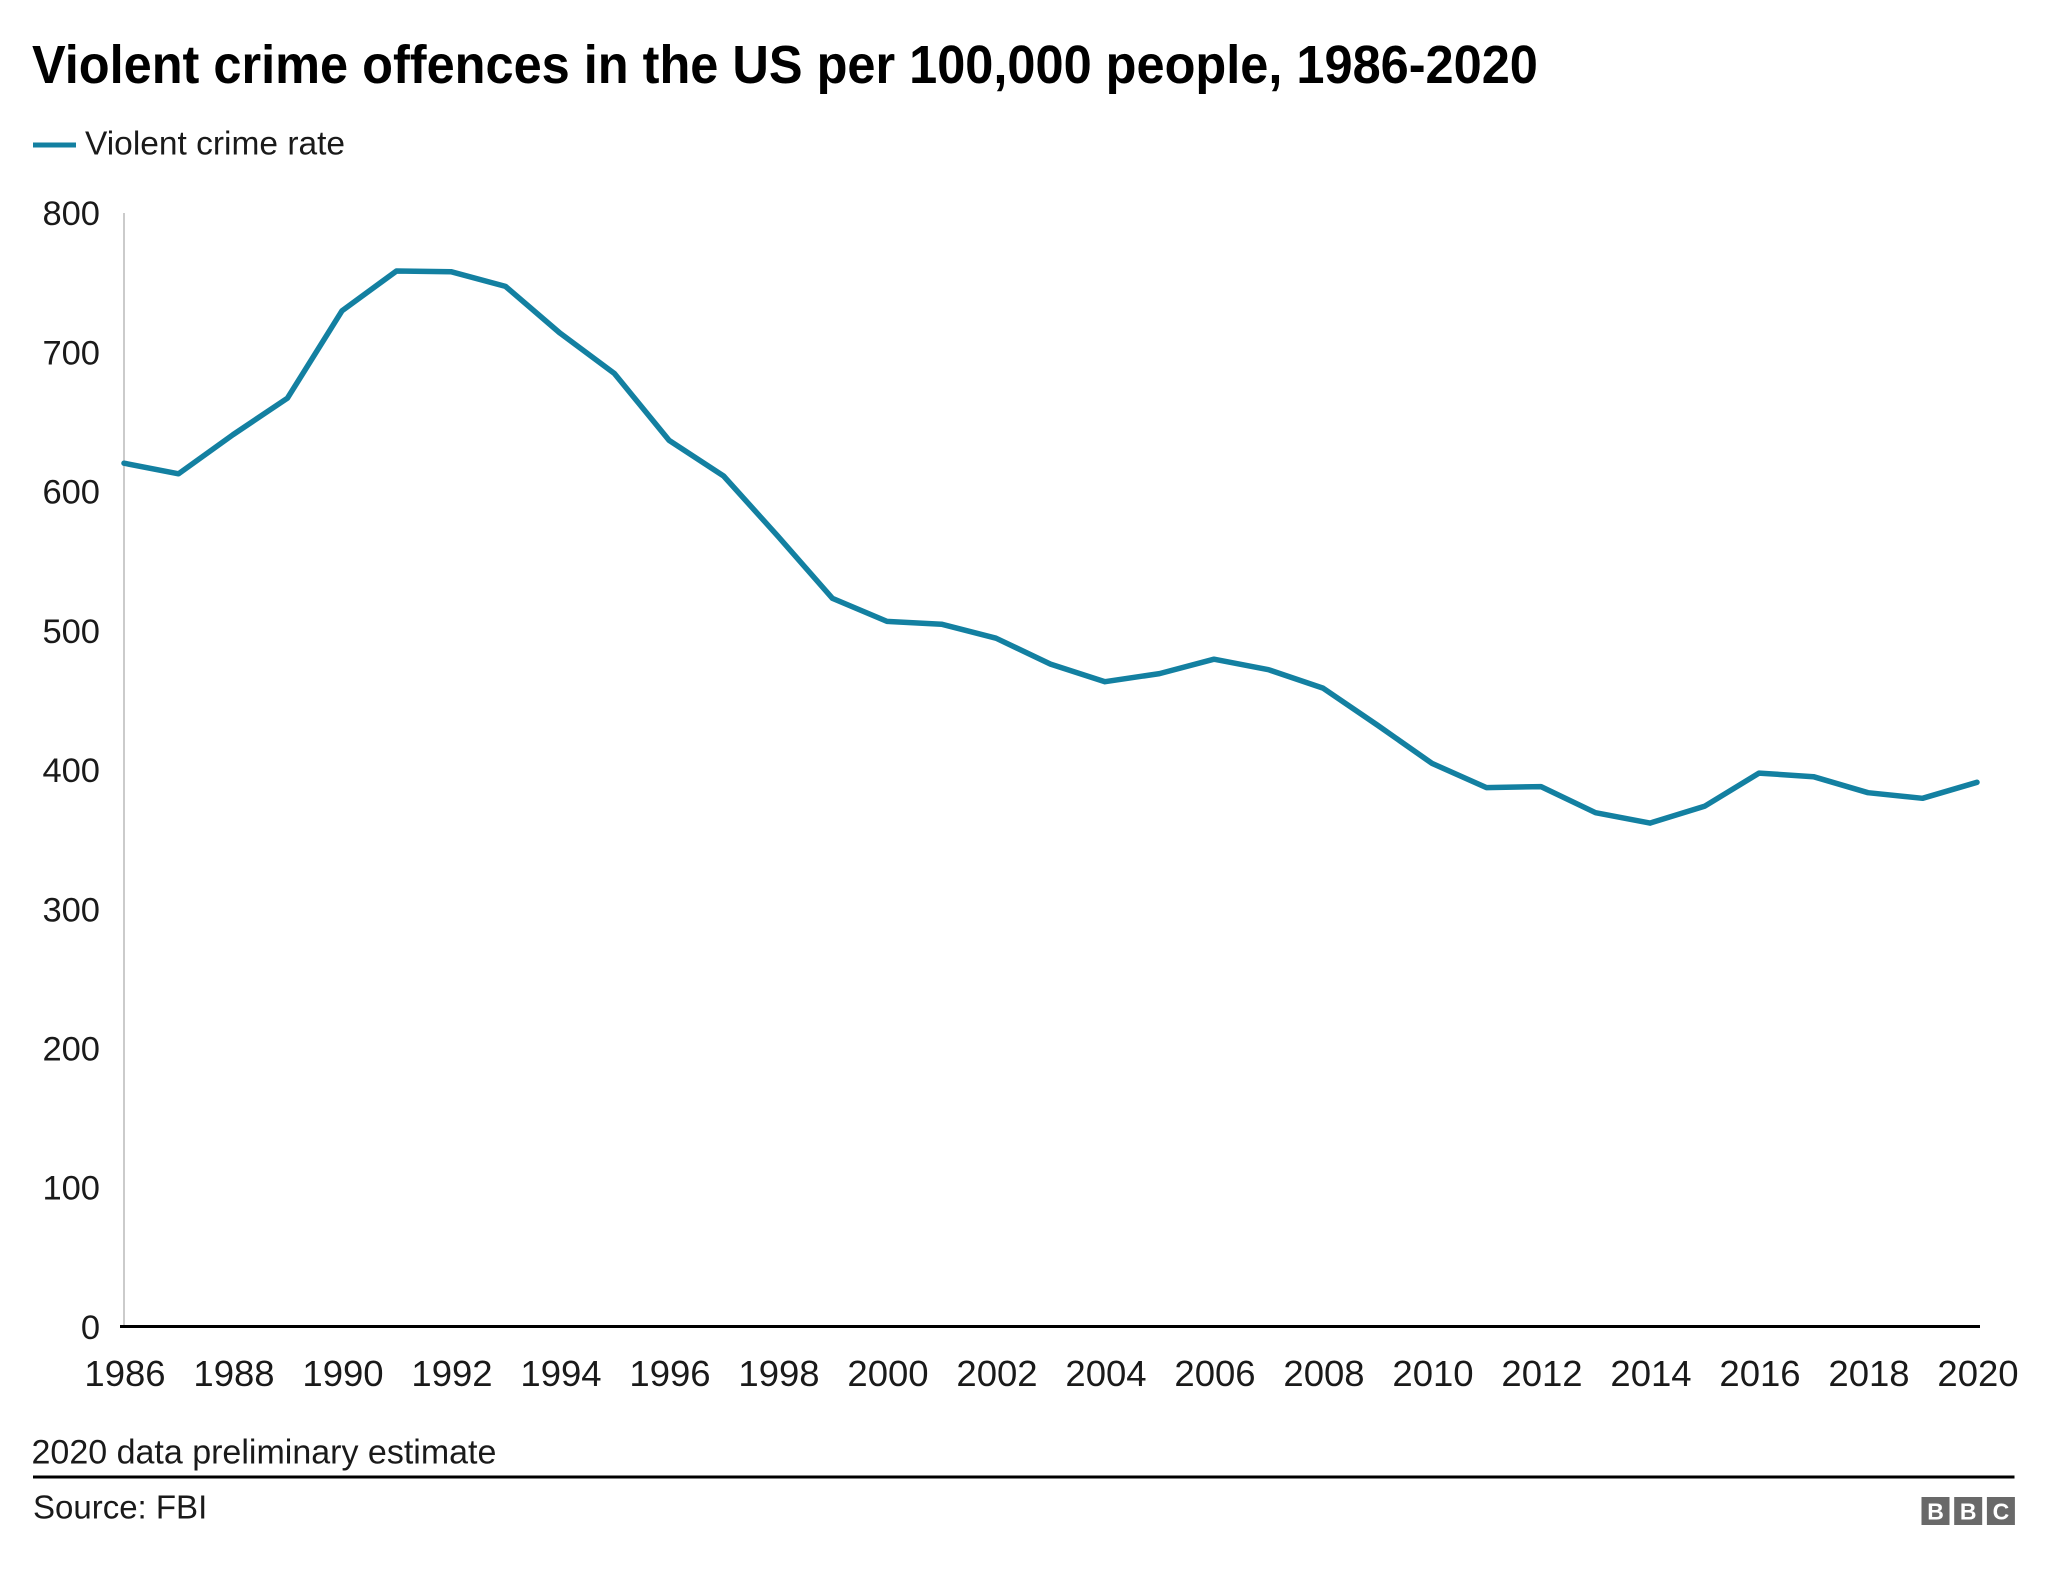  What do you see at coordinates (1432, 1373) in the screenshot?
I see `svg-text: 2010` at bounding box center [1432, 1373].